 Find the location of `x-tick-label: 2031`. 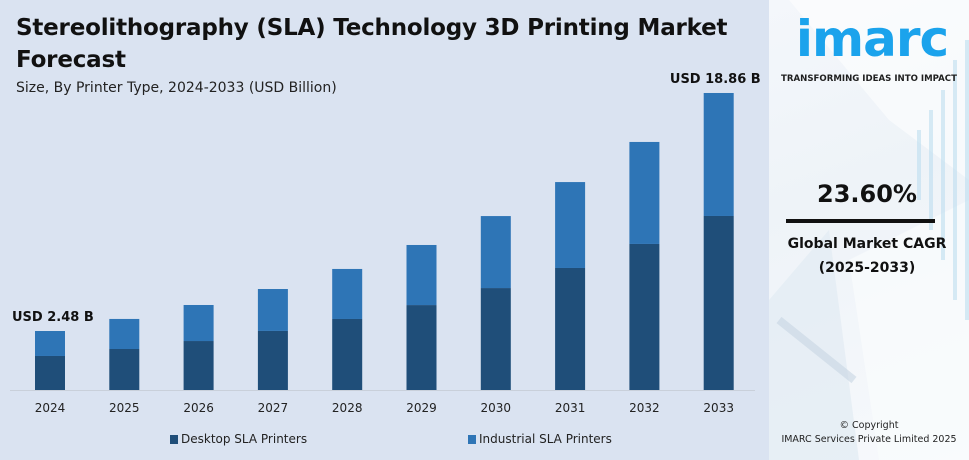

x-tick-label: 2031 is located at coordinates (570, 408).